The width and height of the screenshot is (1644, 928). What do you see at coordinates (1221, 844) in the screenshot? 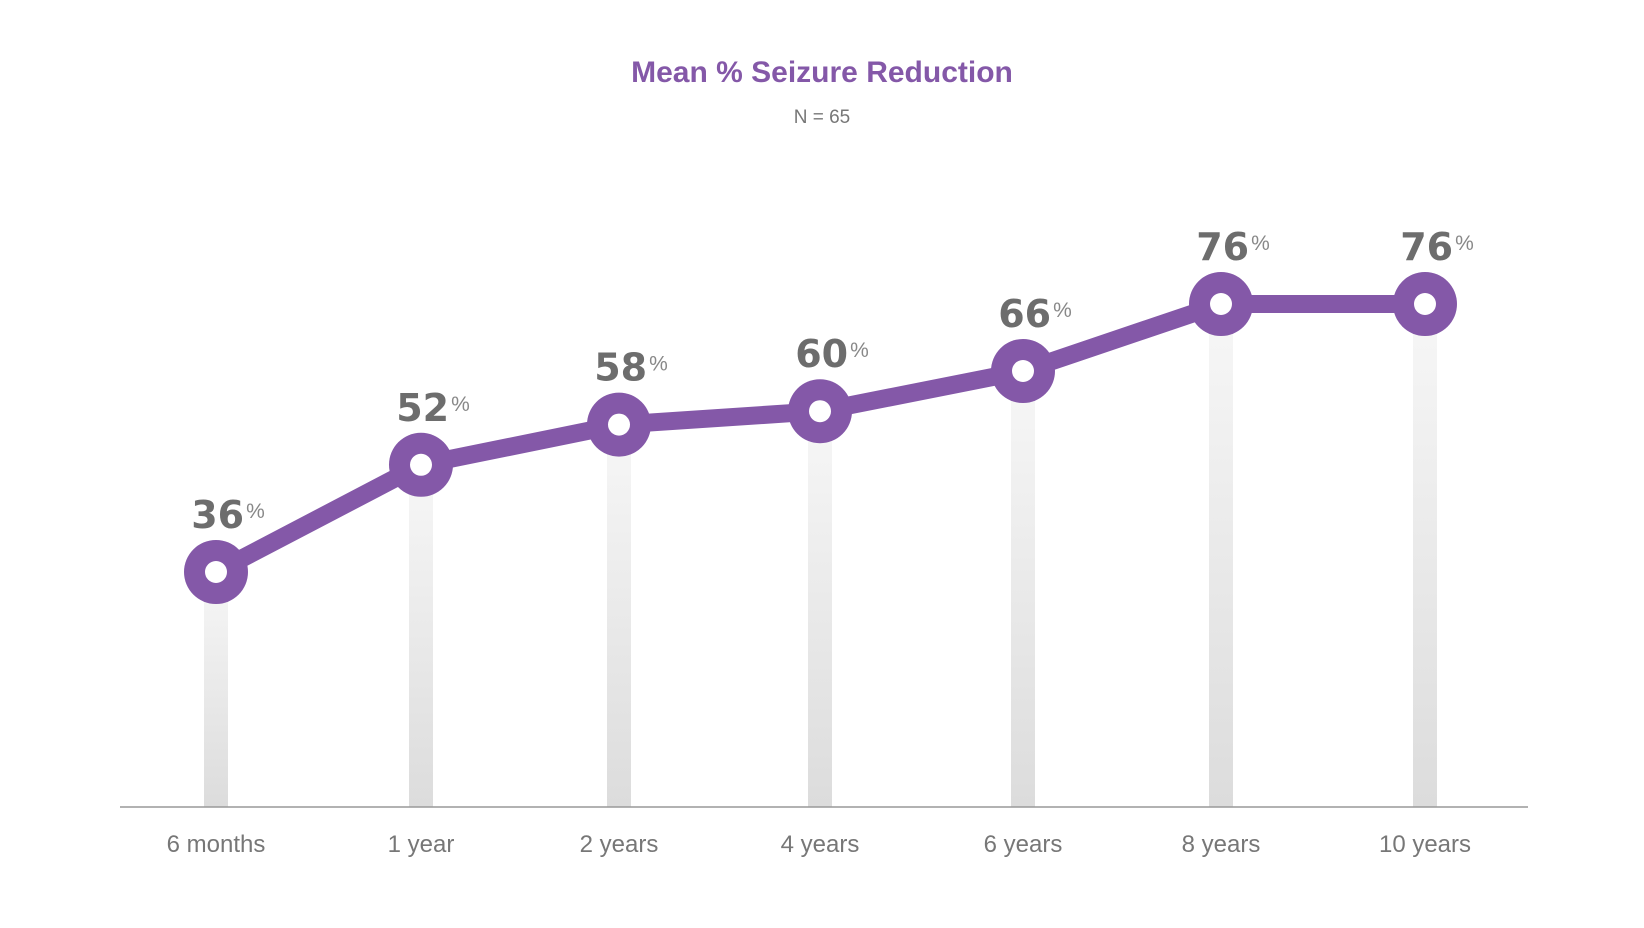
I see `x-tick-label: 8 years` at bounding box center [1221, 844].